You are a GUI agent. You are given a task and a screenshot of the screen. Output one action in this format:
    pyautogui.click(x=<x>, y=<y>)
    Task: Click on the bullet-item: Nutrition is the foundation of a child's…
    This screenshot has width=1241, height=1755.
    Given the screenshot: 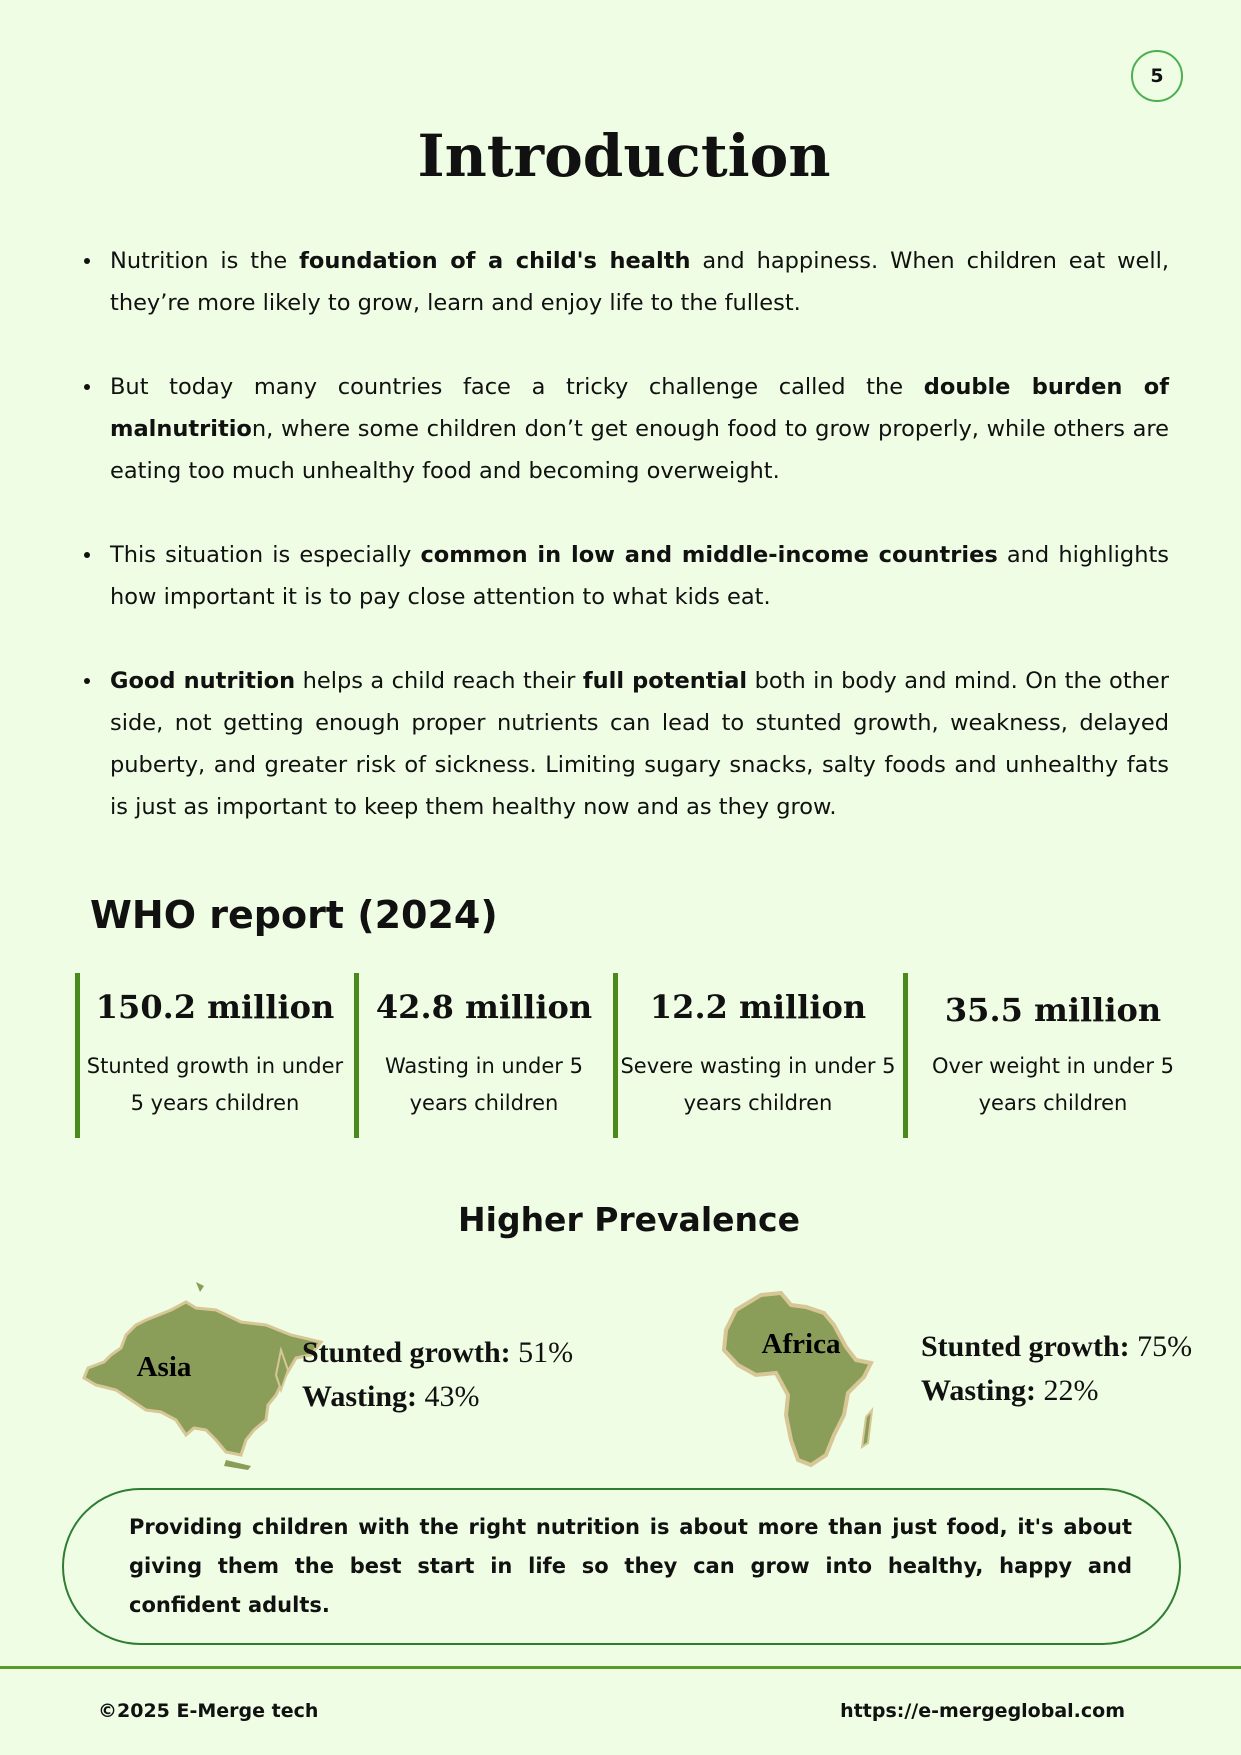 What is the action you would take?
    pyautogui.click(x=626, y=282)
    